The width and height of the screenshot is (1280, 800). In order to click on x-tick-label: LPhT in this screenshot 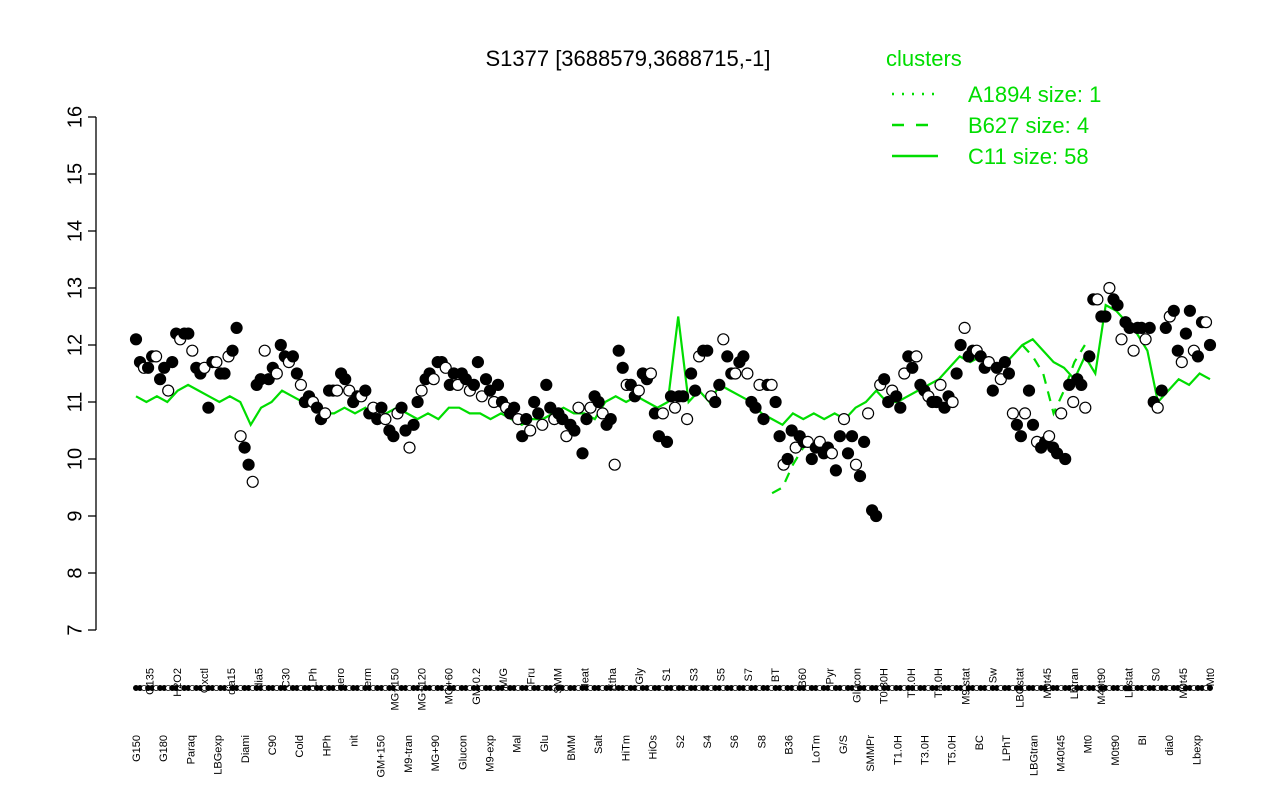, I will do `click(1007, 748)`.